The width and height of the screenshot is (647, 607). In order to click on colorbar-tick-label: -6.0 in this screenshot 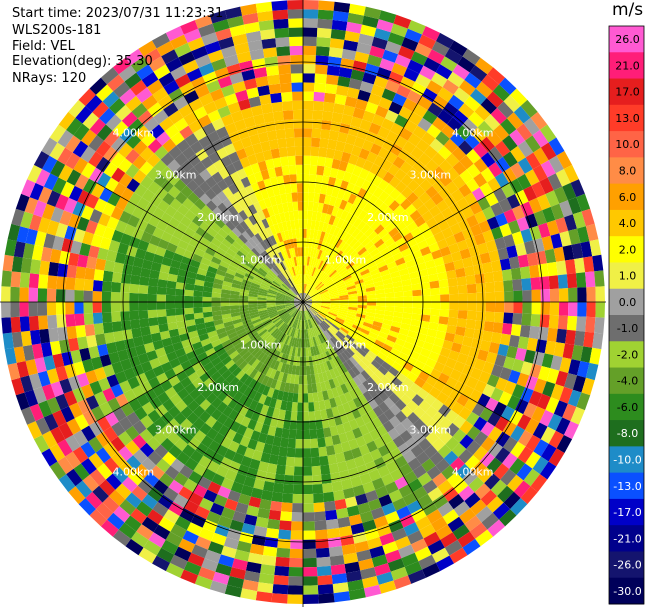, I will do `click(627, 407)`.